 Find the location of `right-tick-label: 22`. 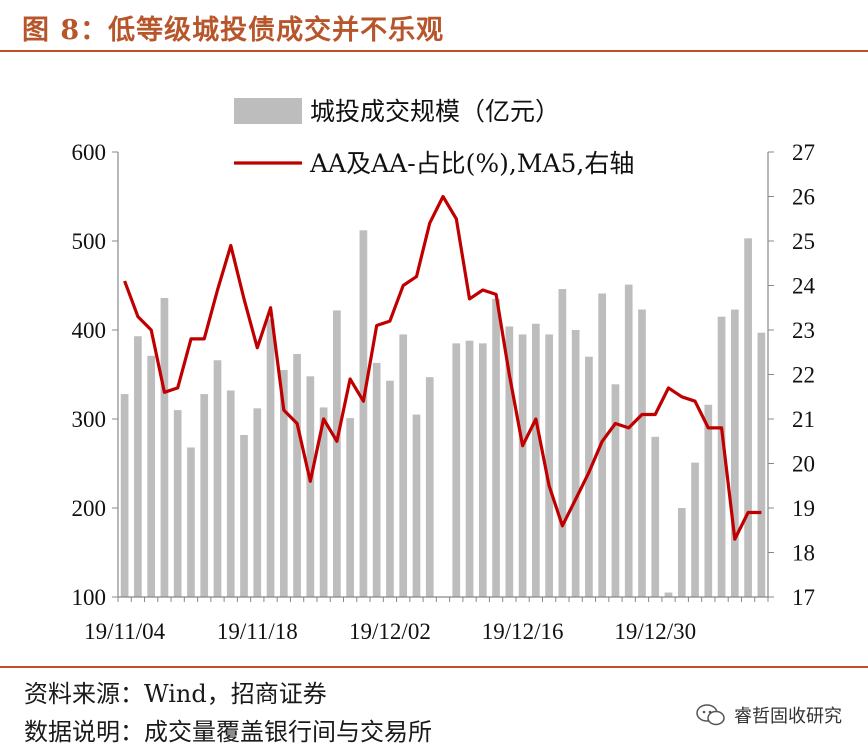

right-tick-label: 22 is located at coordinates (803, 375).